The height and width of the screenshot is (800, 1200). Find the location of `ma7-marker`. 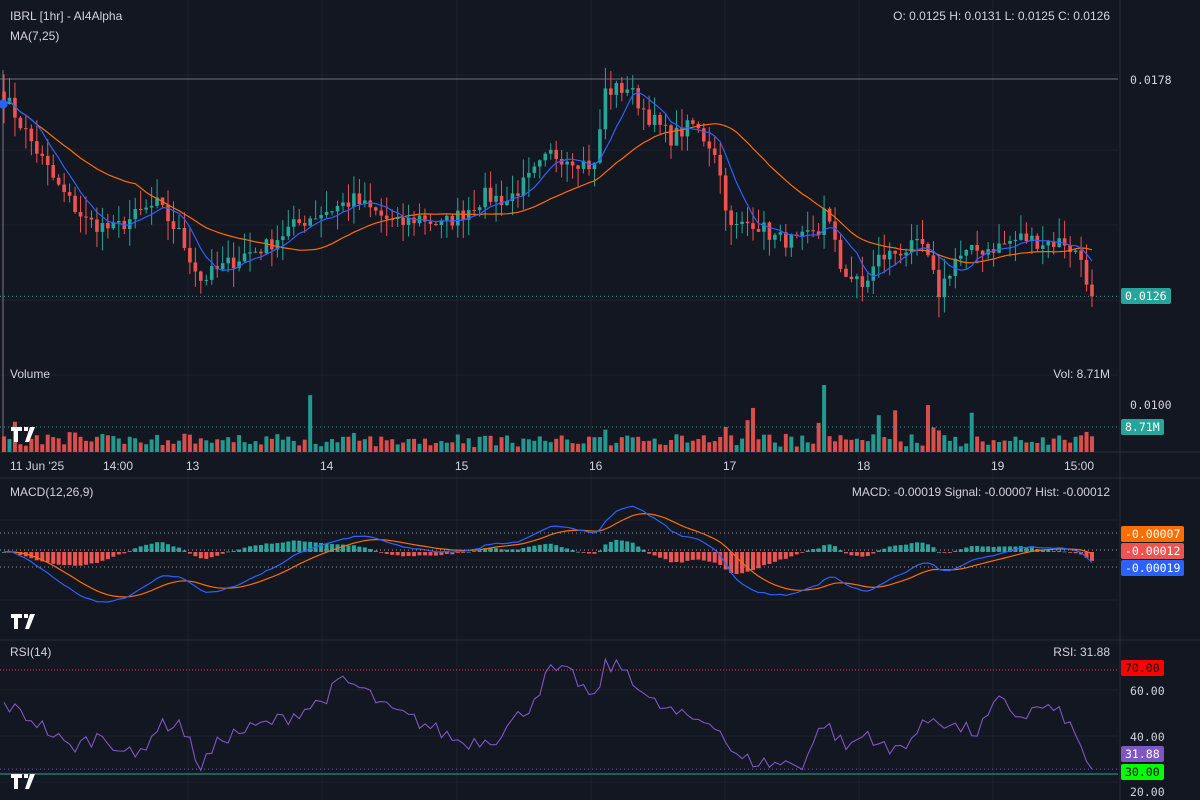

ma7-marker is located at coordinates (4, 104).